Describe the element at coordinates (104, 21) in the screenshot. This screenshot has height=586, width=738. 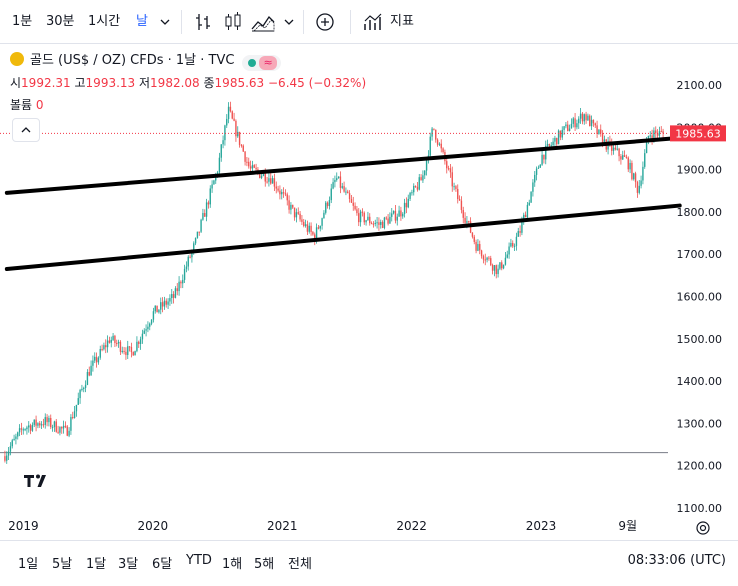
I see `interval-1hour: 1시간` at that location.